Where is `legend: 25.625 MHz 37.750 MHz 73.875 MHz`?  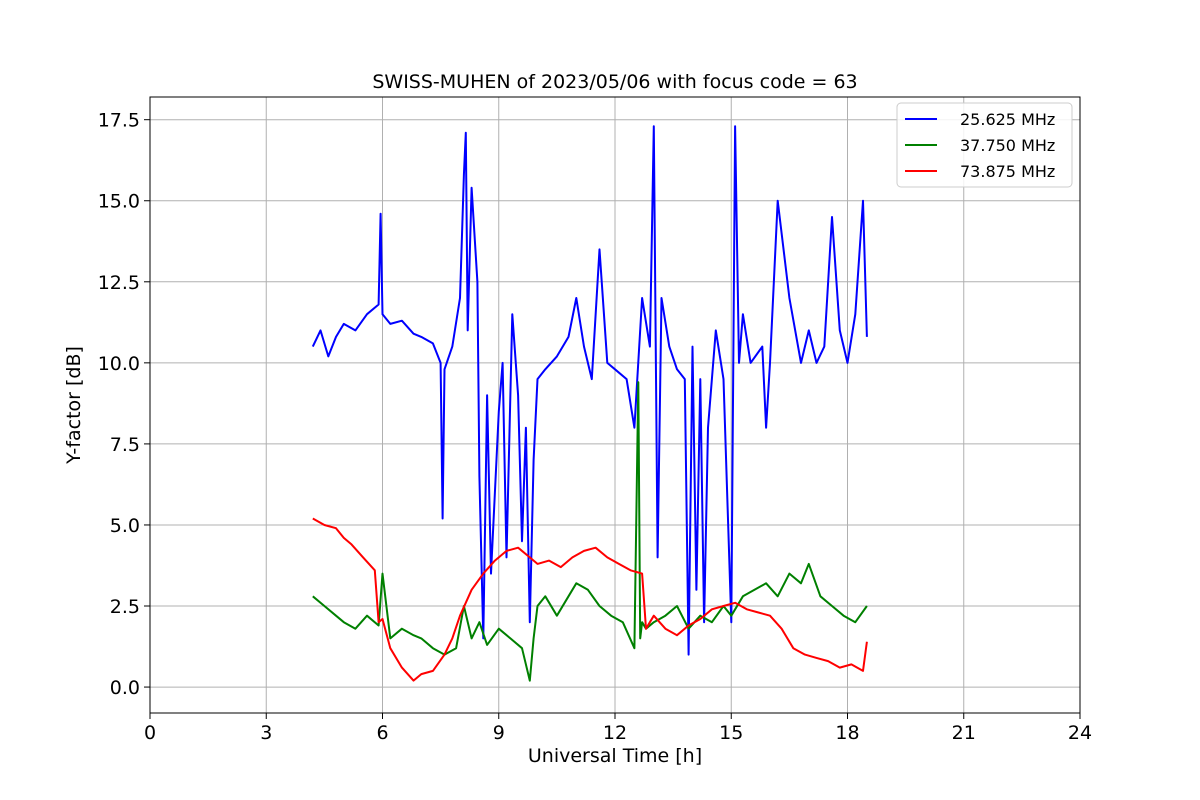
legend: 25.625 MHz 37.750 MHz 73.875 MHz is located at coordinates (984, 145).